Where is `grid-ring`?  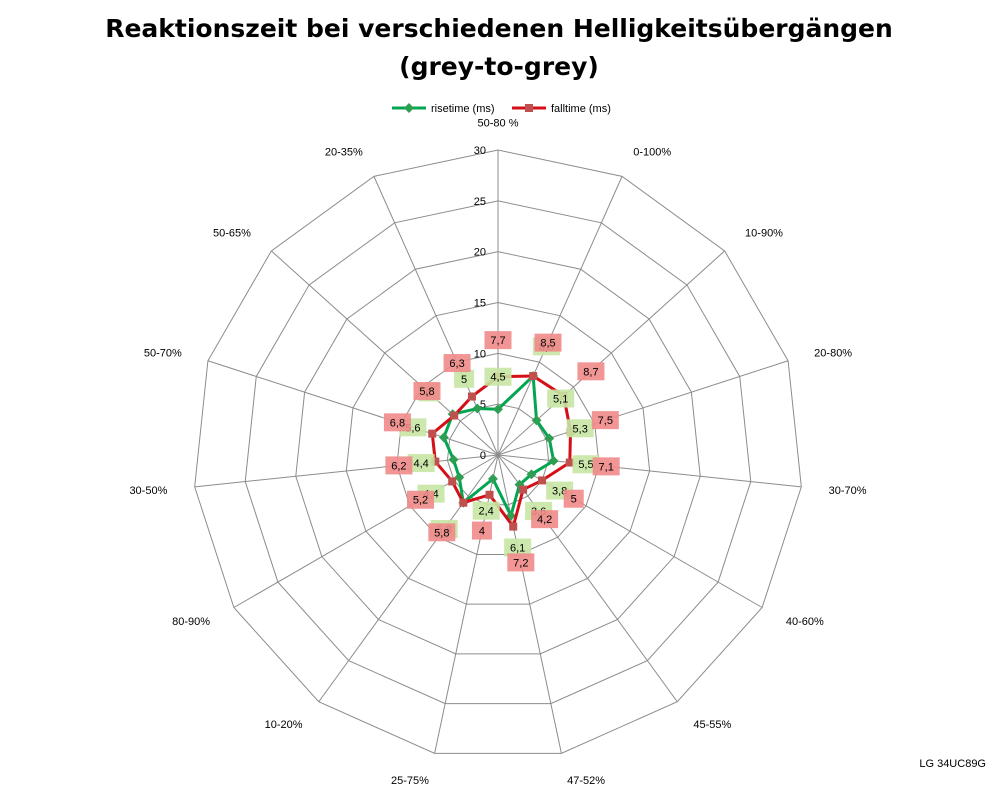 grid-ring is located at coordinates (498, 453).